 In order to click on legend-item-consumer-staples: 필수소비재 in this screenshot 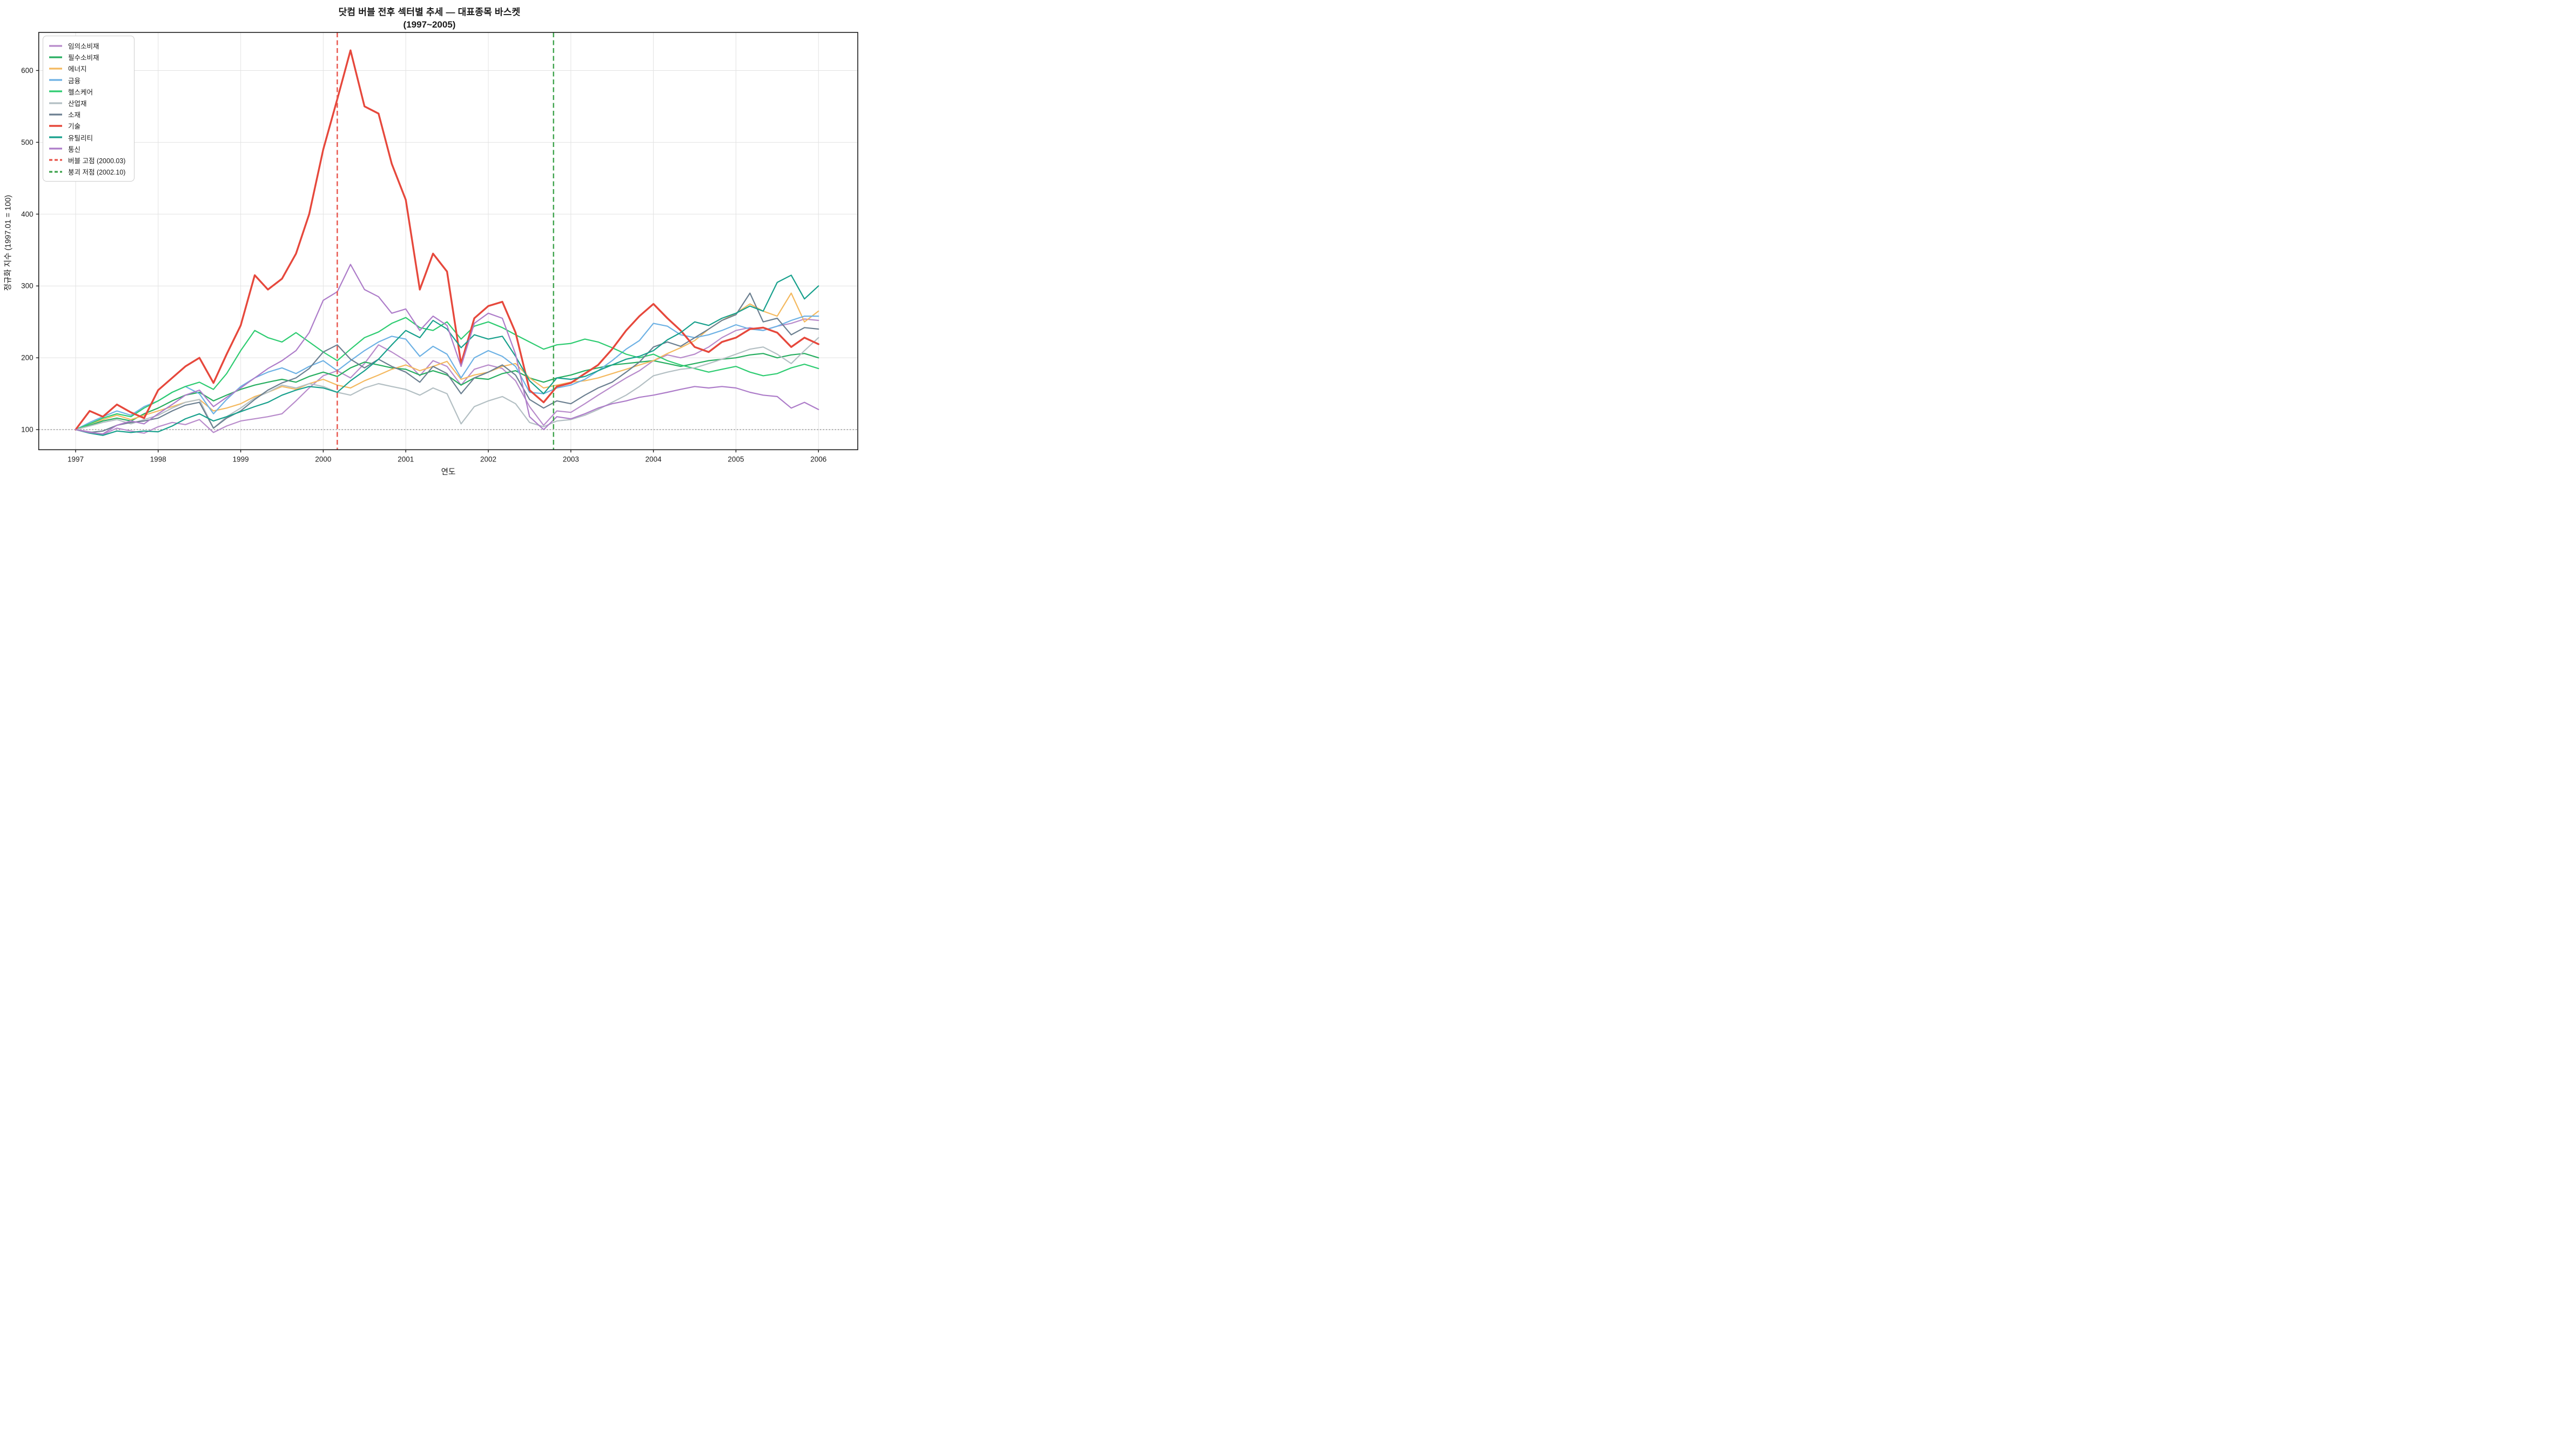, I will do `click(87, 57)`.